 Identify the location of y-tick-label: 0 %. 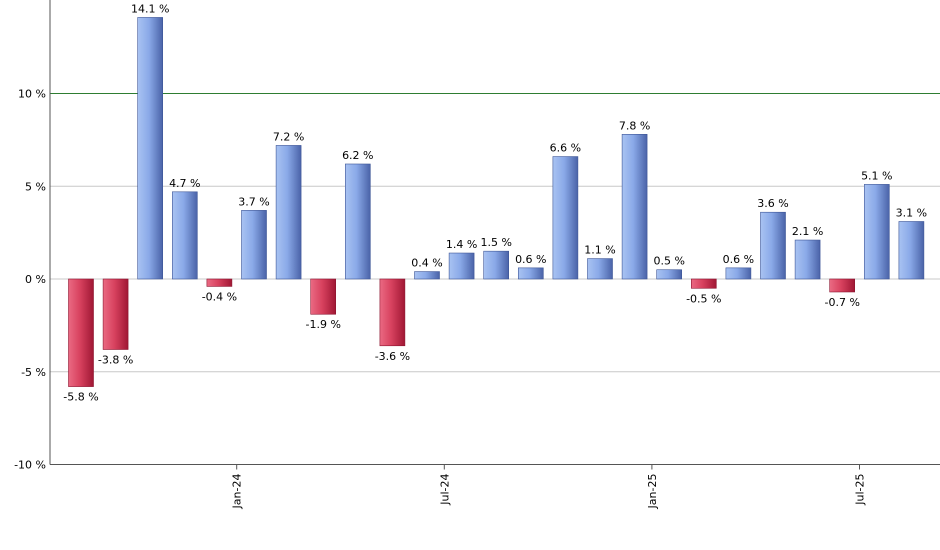
(35, 279).